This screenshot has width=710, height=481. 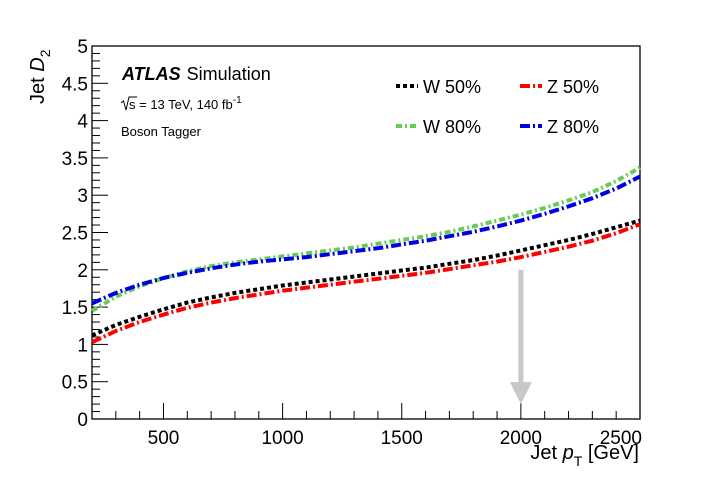 What do you see at coordinates (161, 131) in the screenshot?
I see `tagger-label: Boson Tagger` at bounding box center [161, 131].